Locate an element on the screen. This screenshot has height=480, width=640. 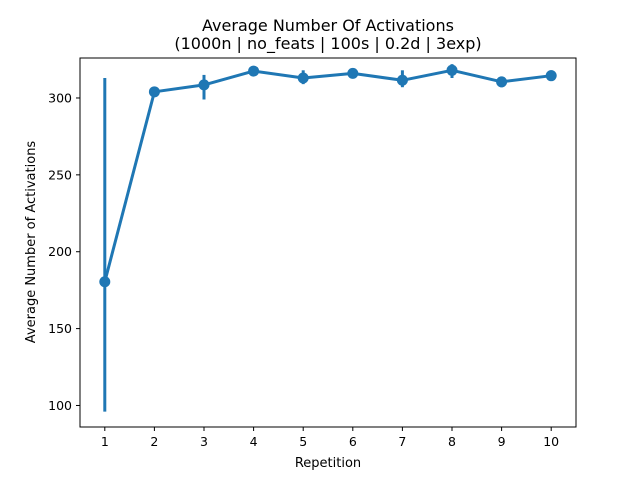
x-tick-label-3: 3 is located at coordinates (204, 441).